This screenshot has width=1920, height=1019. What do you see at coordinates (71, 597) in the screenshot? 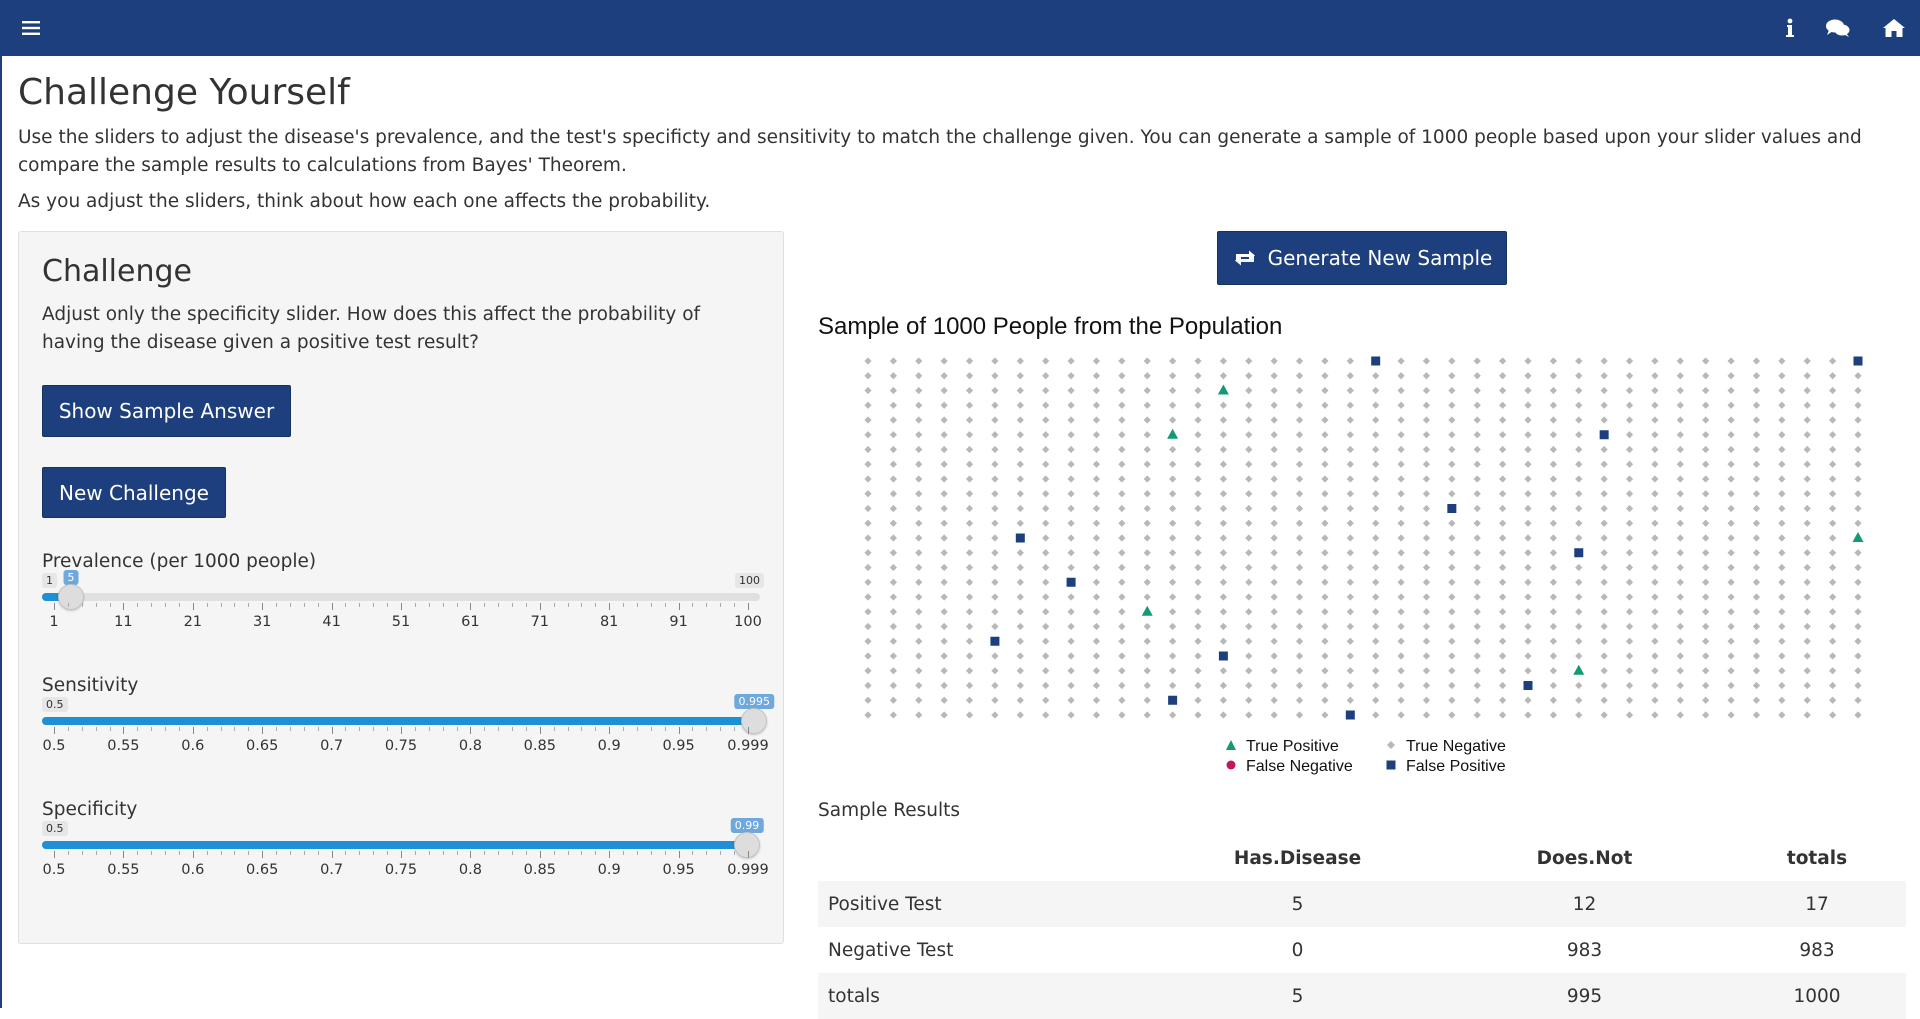
I see `prevalence-handle` at bounding box center [71, 597].